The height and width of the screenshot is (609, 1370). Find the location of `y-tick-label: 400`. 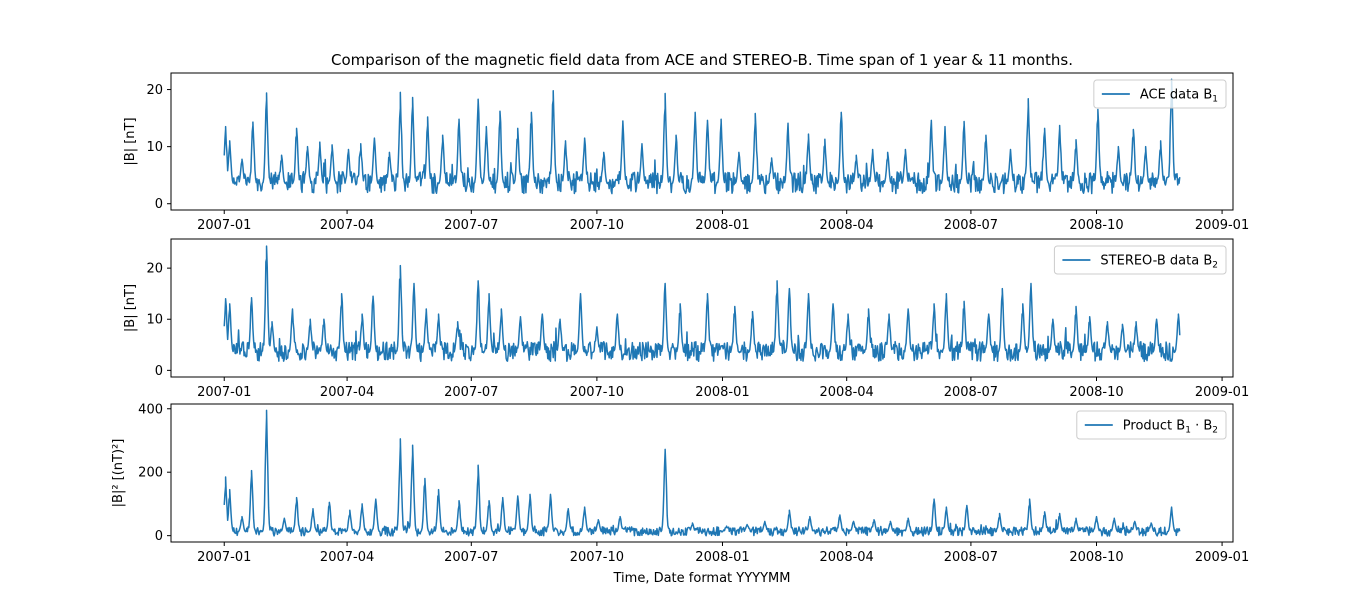

y-tick-label: 400 is located at coordinates (150, 409).